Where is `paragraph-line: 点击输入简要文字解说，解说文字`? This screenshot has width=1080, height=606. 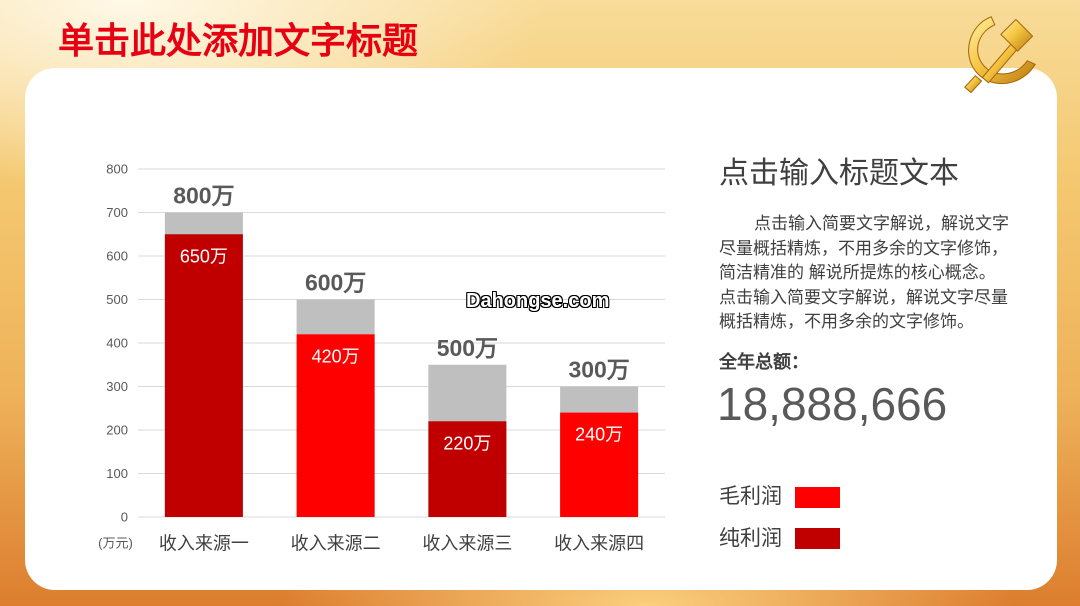
paragraph-line: 点击输入简要文字解说，解说文字 is located at coordinates (881, 223).